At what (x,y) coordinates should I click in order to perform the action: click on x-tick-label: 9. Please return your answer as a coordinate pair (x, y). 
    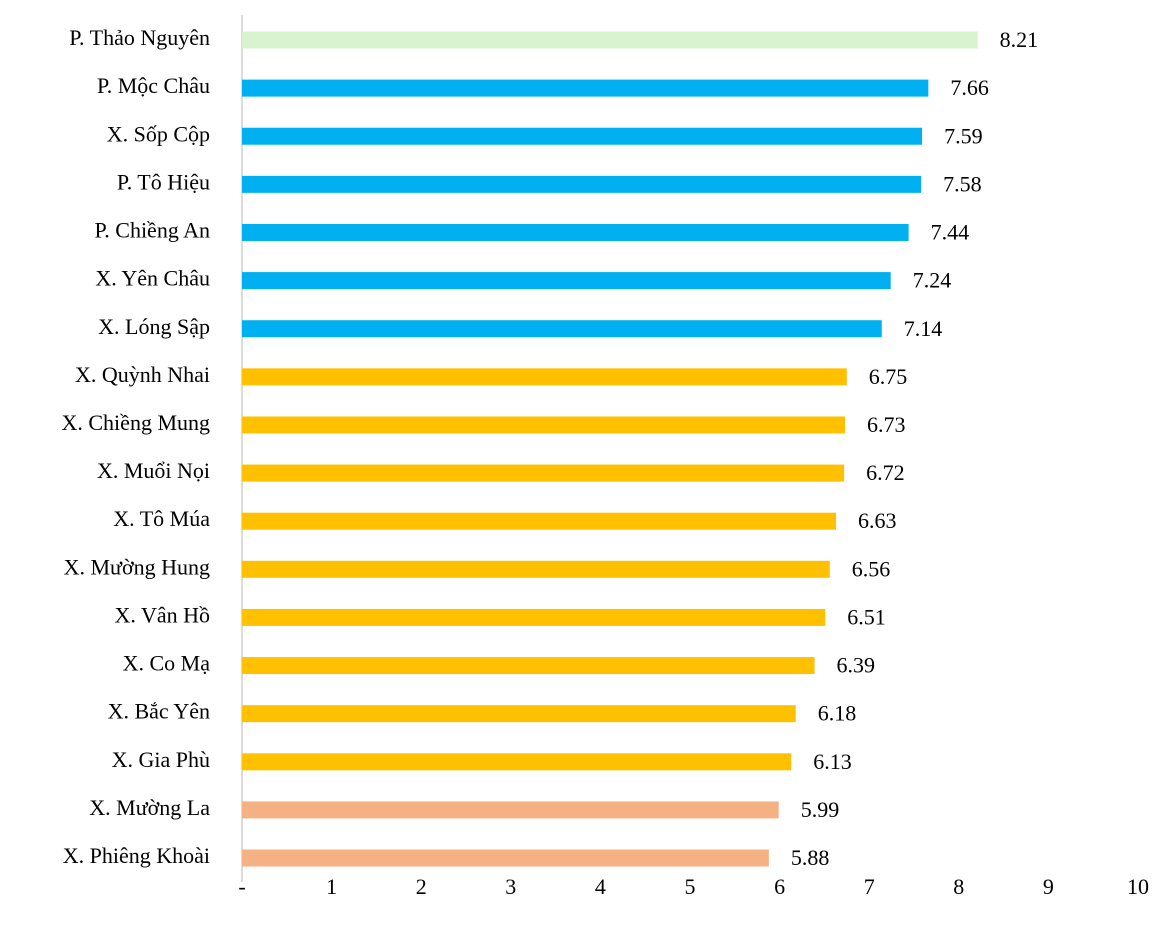
    Looking at the image, I should click on (1048, 886).